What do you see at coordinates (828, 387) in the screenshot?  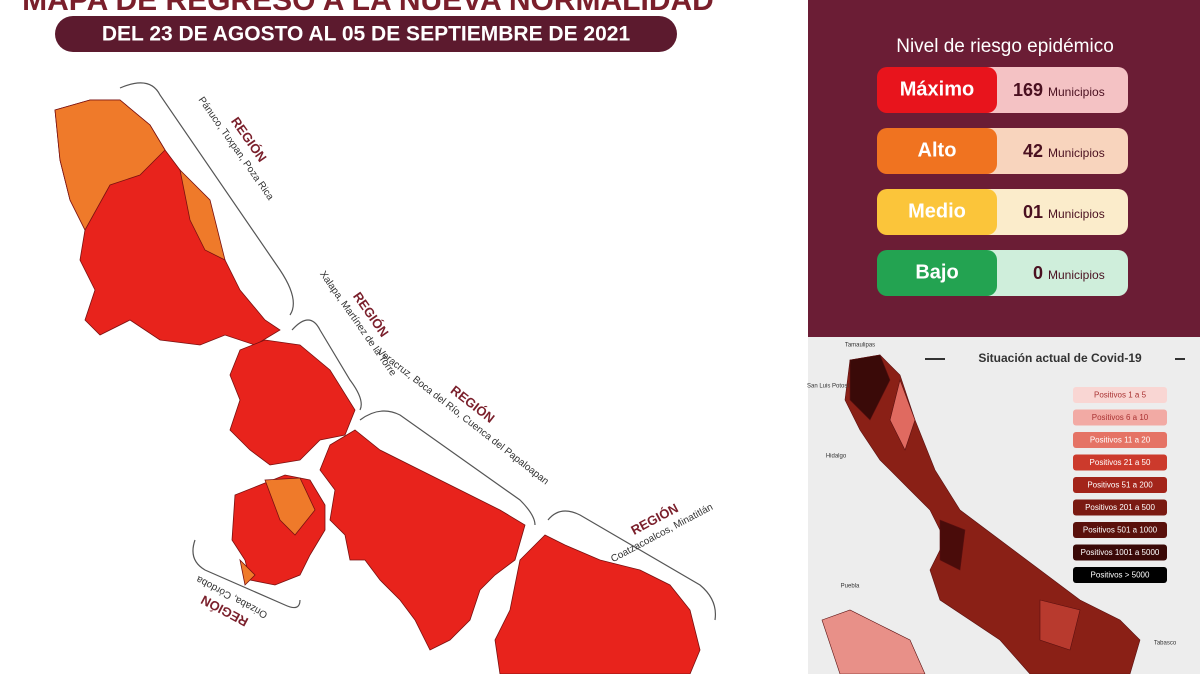 I see `place-label: San Luis Potosí` at bounding box center [828, 387].